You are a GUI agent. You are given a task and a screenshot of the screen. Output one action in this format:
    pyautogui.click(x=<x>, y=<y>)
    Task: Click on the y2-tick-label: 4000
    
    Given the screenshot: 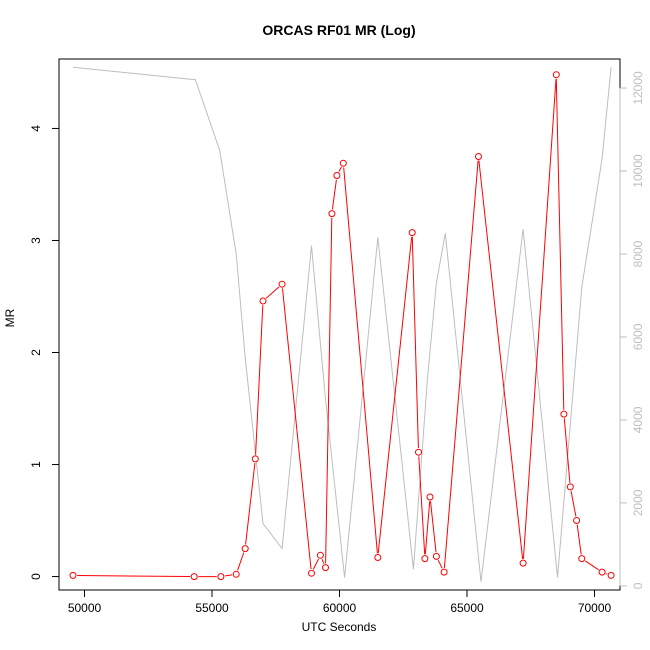 What is the action you would take?
    pyautogui.click(x=638, y=419)
    